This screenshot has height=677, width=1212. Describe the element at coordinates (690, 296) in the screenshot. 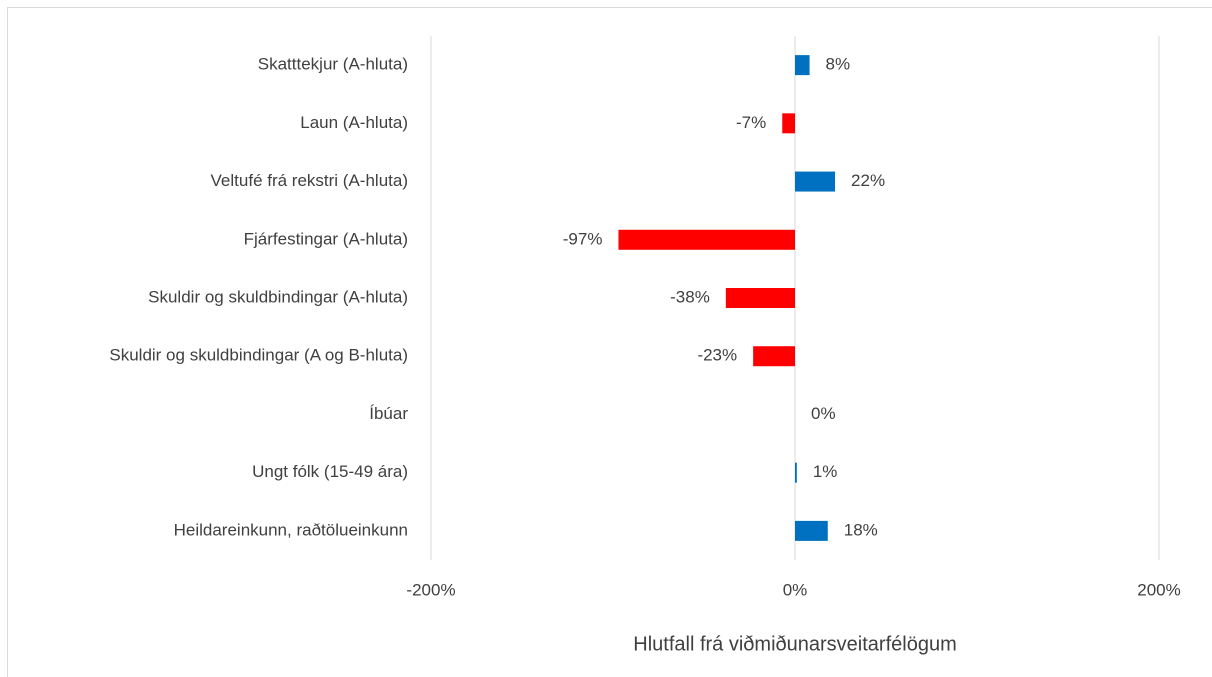

I see `data-label: -38%` at that location.